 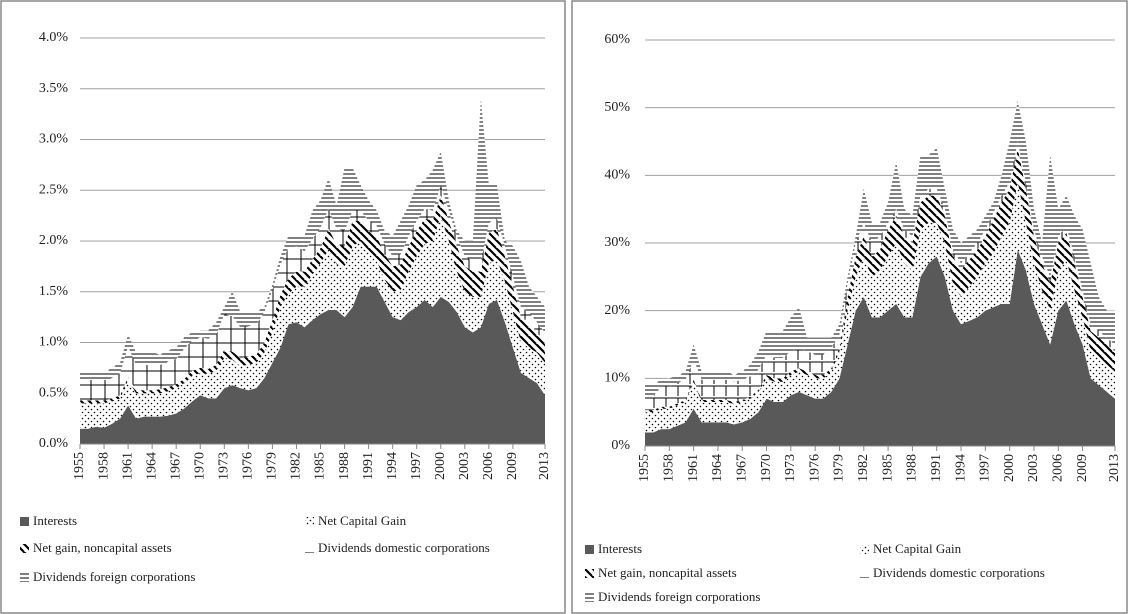 I want to click on y-tick-label: 2.5%, so click(x=54, y=189).